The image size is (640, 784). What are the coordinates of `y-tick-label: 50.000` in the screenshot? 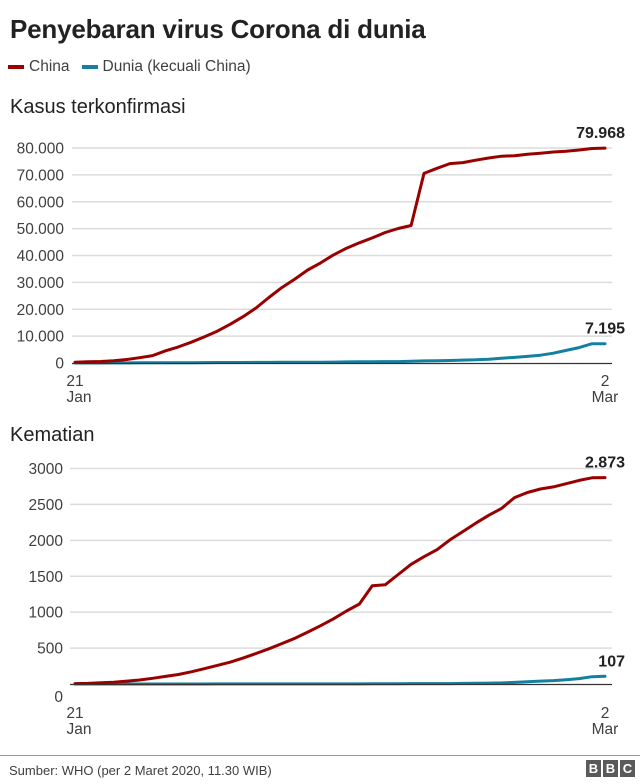 It's located at (41, 229).